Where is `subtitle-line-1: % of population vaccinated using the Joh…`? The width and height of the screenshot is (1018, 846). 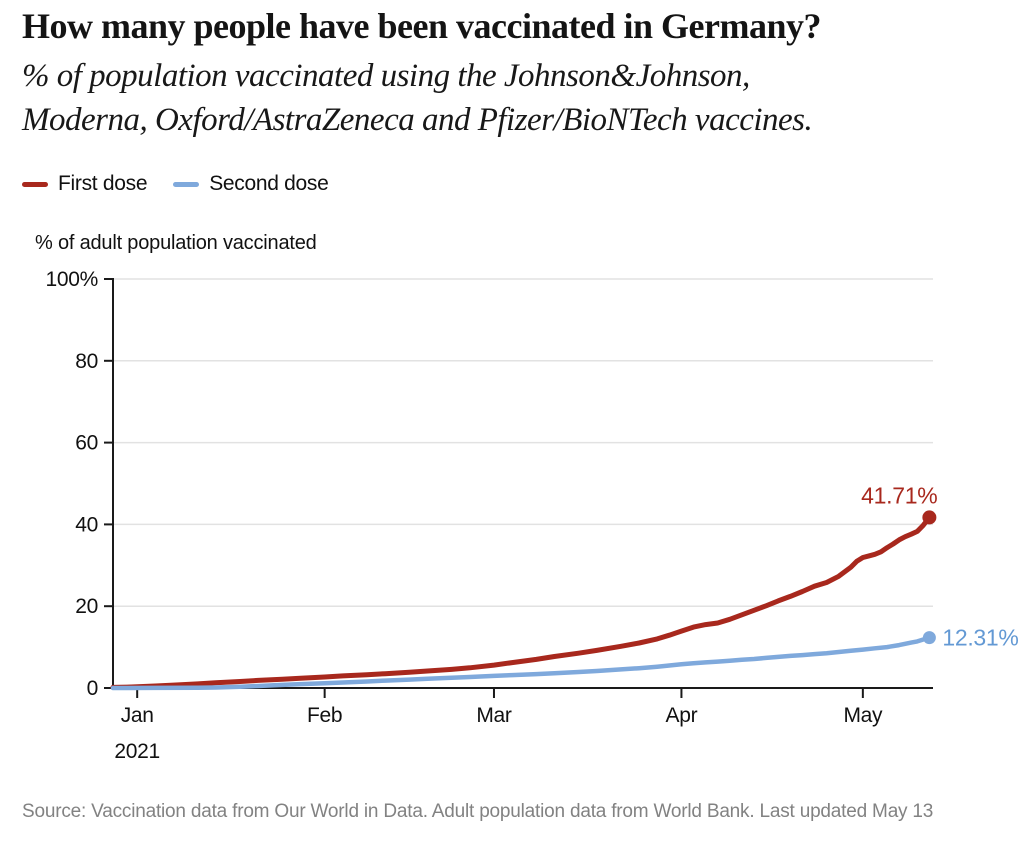
subtitle-line-1: % of population vaccinated using the Joh… is located at coordinates (386, 76).